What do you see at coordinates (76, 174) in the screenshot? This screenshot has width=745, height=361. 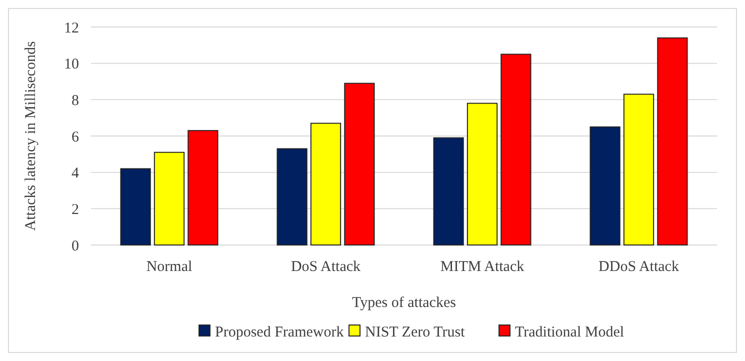 I see `y-tick-label: 4` at bounding box center [76, 174].